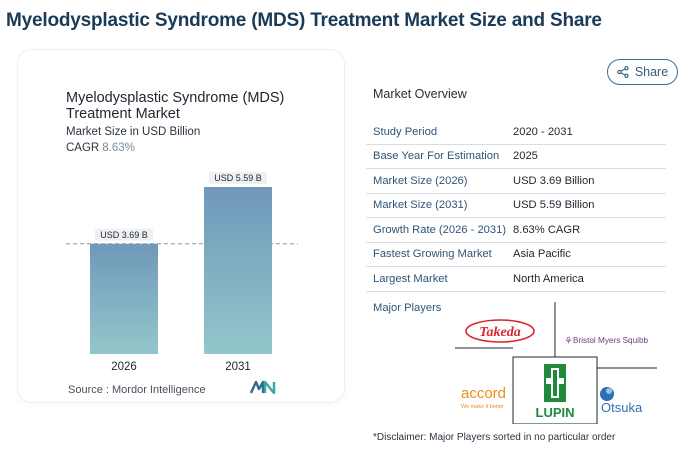 This screenshot has height=452, width=690. I want to click on market-overview-title: Market Overview, so click(420, 94).